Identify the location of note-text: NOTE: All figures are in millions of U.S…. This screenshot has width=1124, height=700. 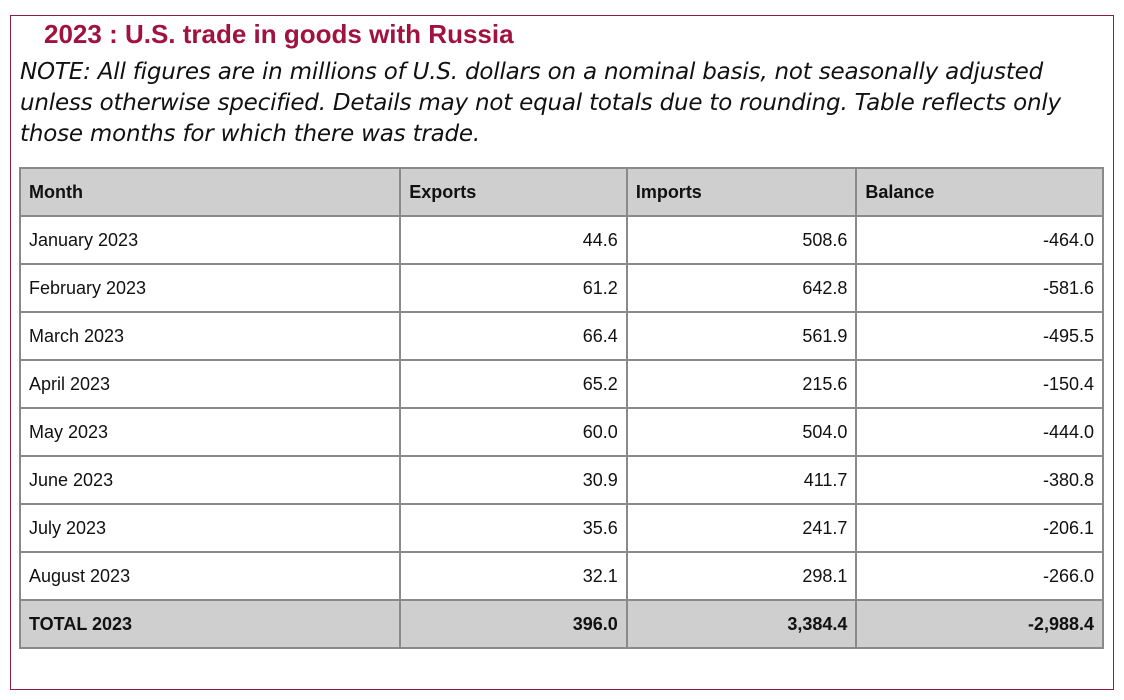
(540, 103).